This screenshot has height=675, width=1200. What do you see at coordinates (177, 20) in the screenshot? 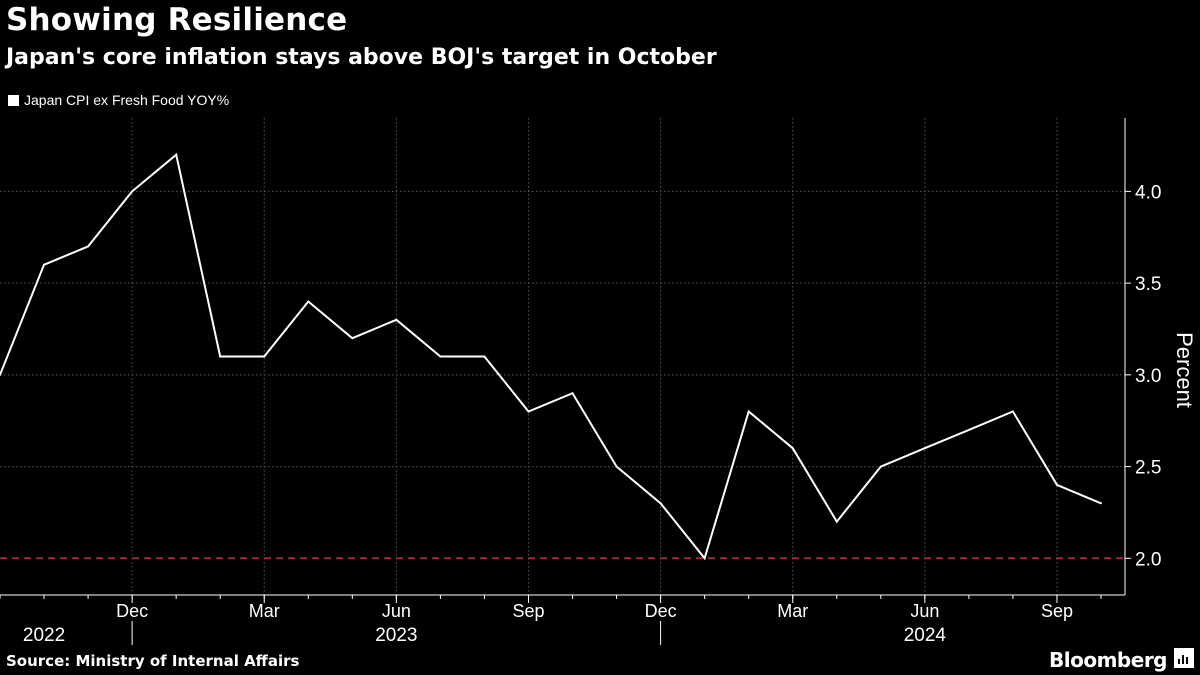
I see `chart-title: Showing Resilience` at bounding box center [177, 20].